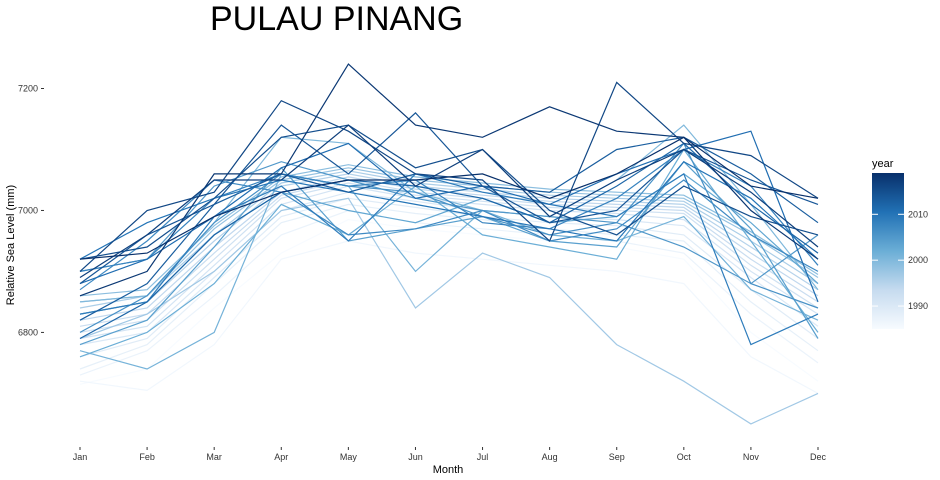 The width and height of the screenshot is (940, 480). What do you see at coordinates (11, 245) in the screenshot?
I see `y-axis-title: Relative Sea Level (mm)` at bounding box center [11, 245].